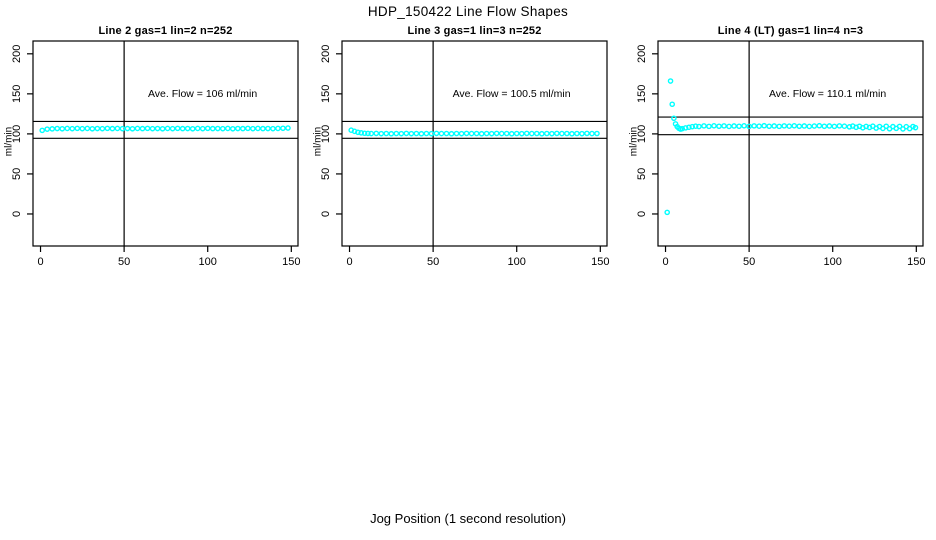 This screenshot has height=540, width=936. Describe the element at coordinates (165, 31) in the screenshot. I see `panel1-title: Line 2 gas=1 lin=2 n=252` at that location.